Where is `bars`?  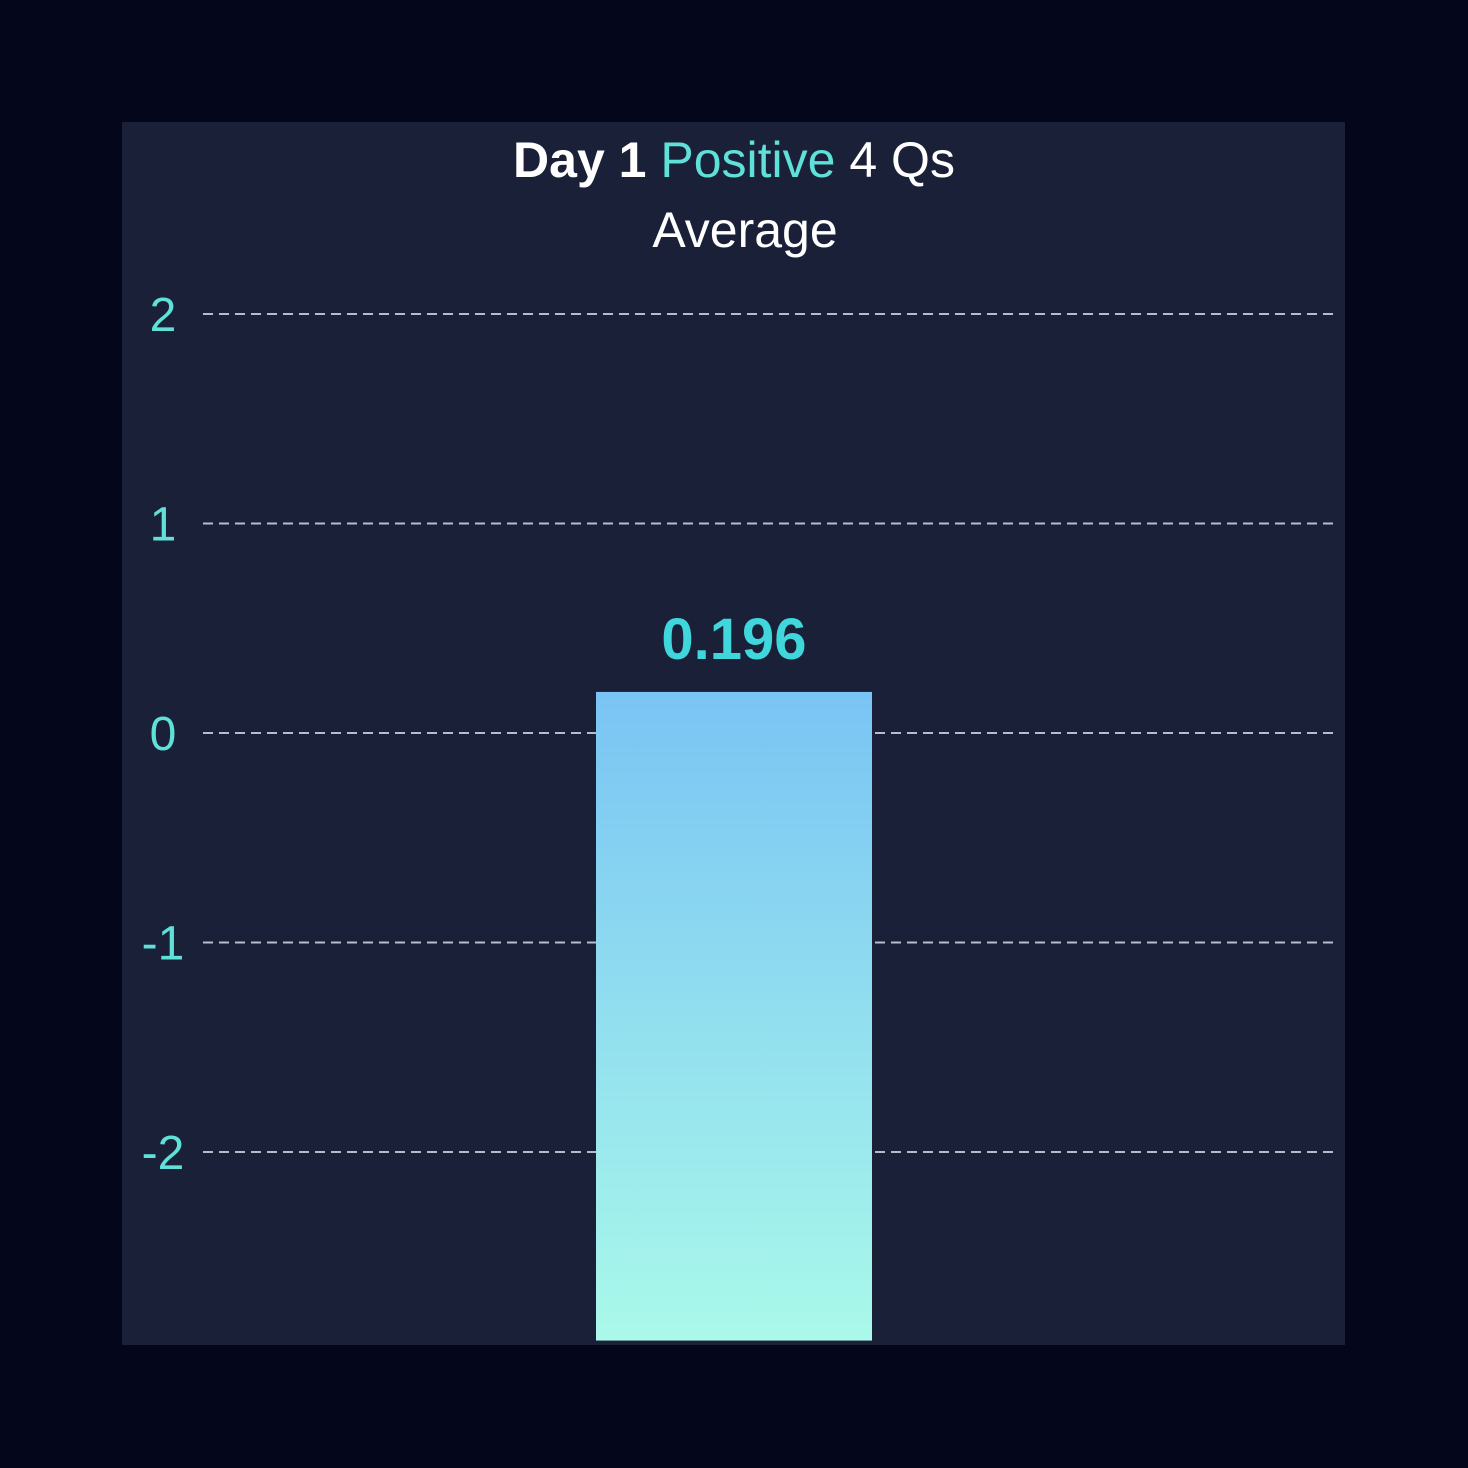
bars is located at coordinates (734, 1016).